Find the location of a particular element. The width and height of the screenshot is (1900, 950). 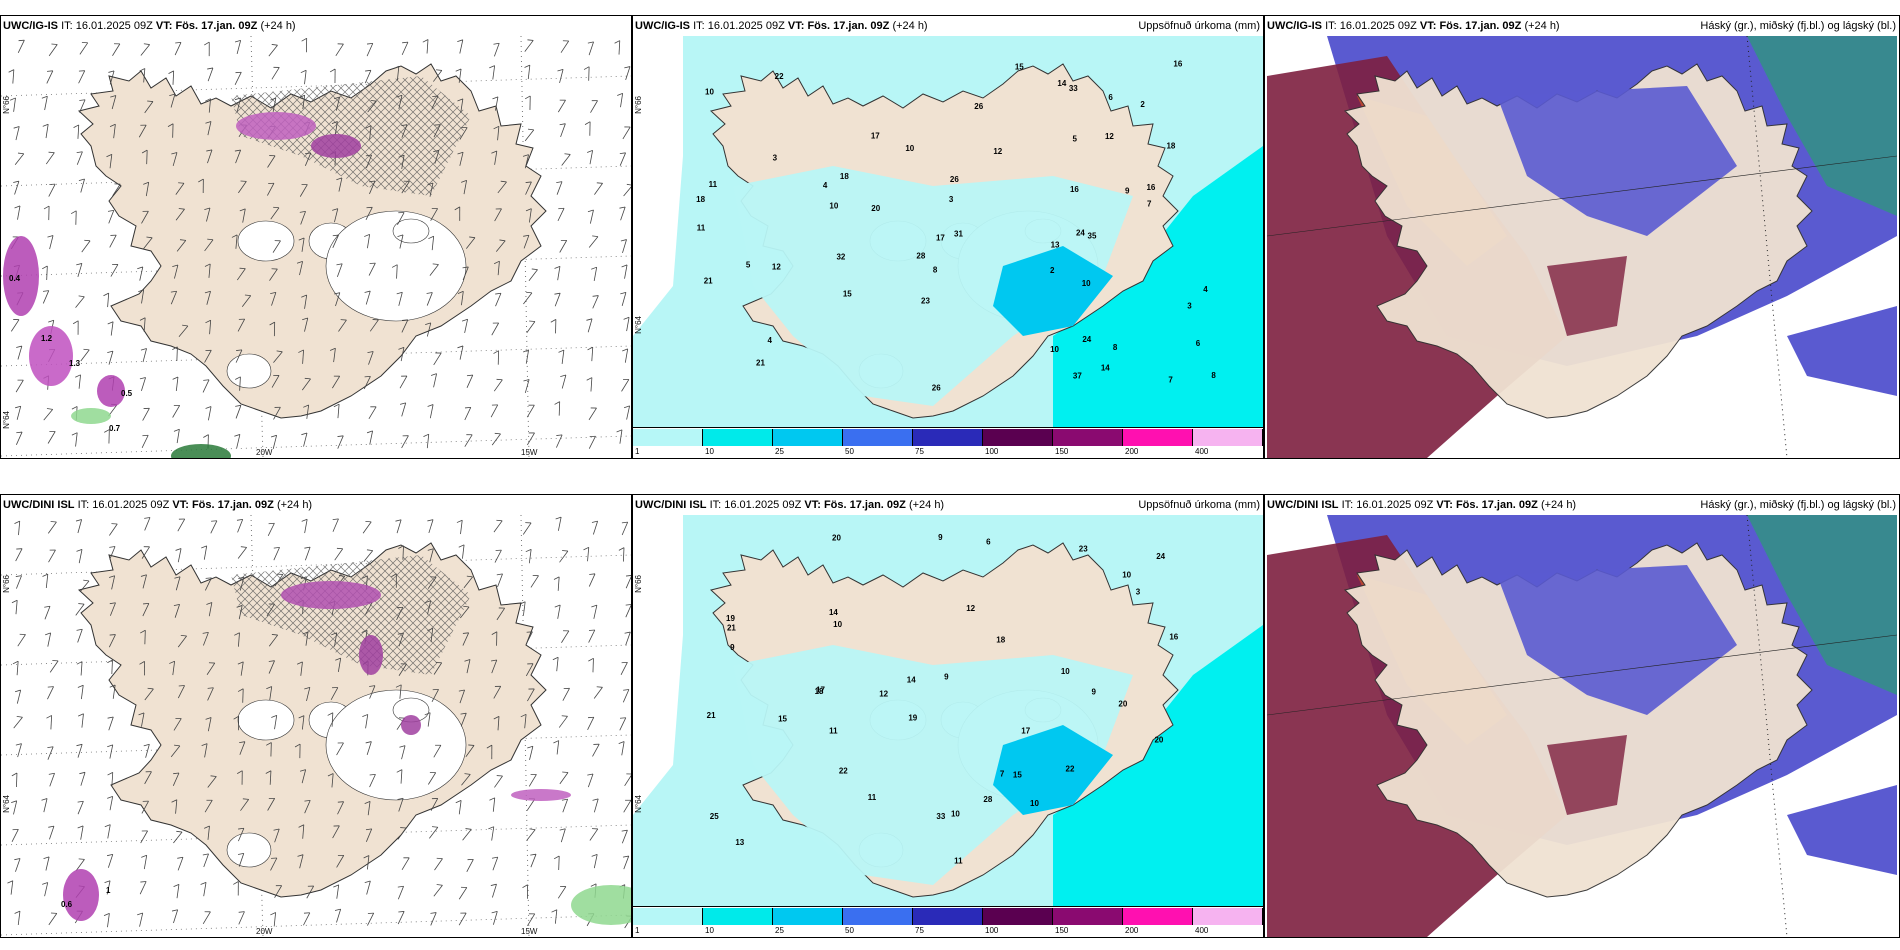

colorbar-tick: 1 is located at coordinates (637, 930).